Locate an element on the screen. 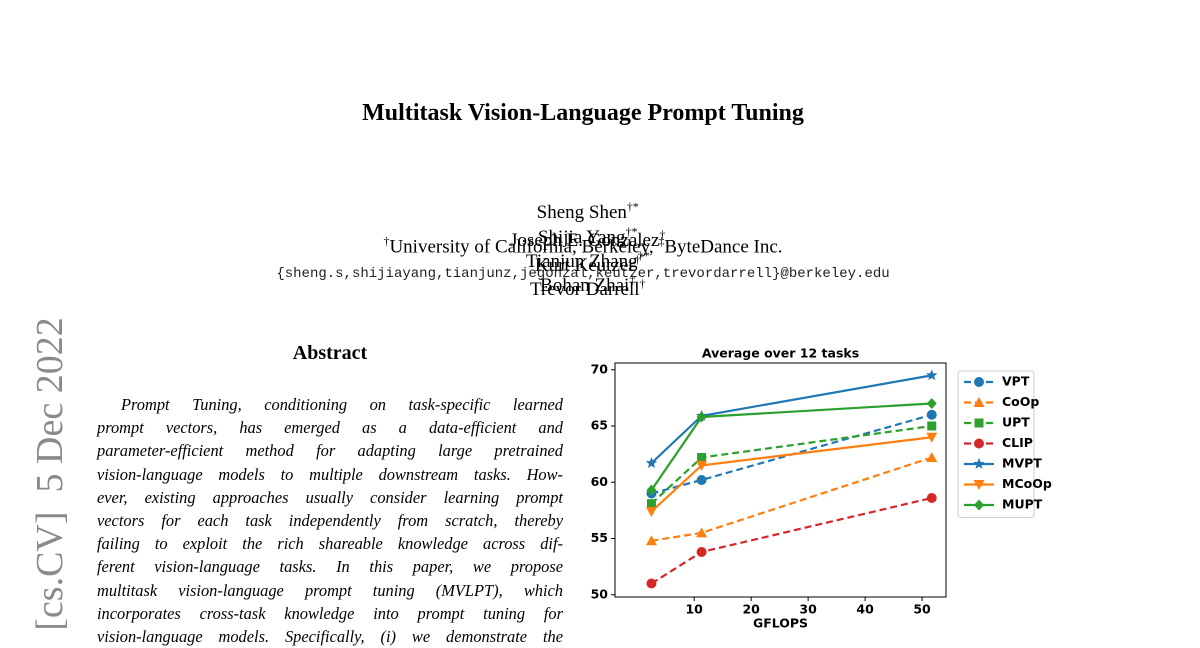 The height and width of the screenshot is (648, 1200). legend-label: MVPT is located at coordinates (1022, 463).